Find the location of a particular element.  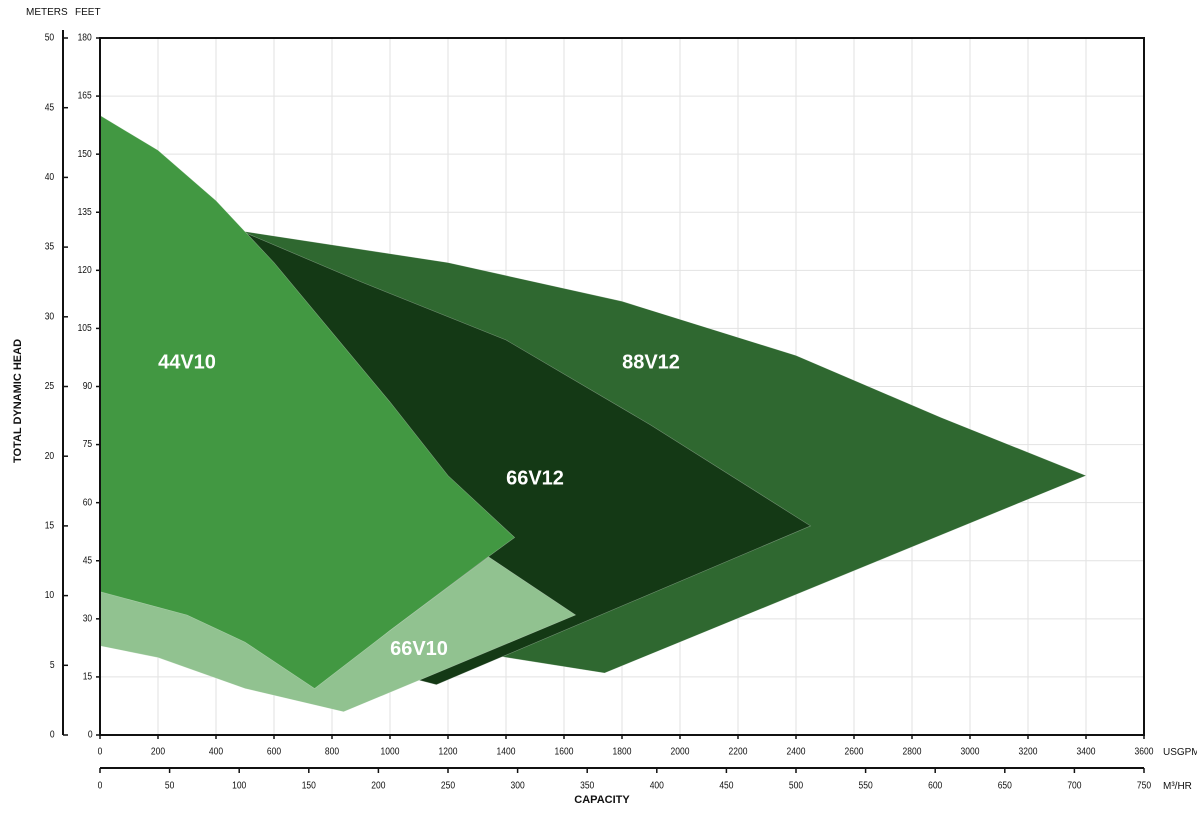

tick-label-usgpm: 3600 is located at coordinates (1144, 751).